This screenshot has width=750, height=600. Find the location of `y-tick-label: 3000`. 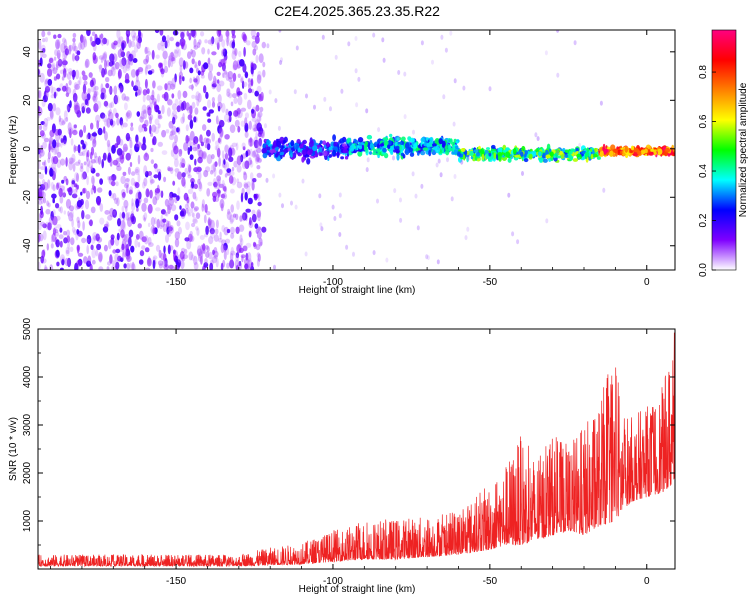

y-tick-label: 3000 is located at coordinates (27, 424).